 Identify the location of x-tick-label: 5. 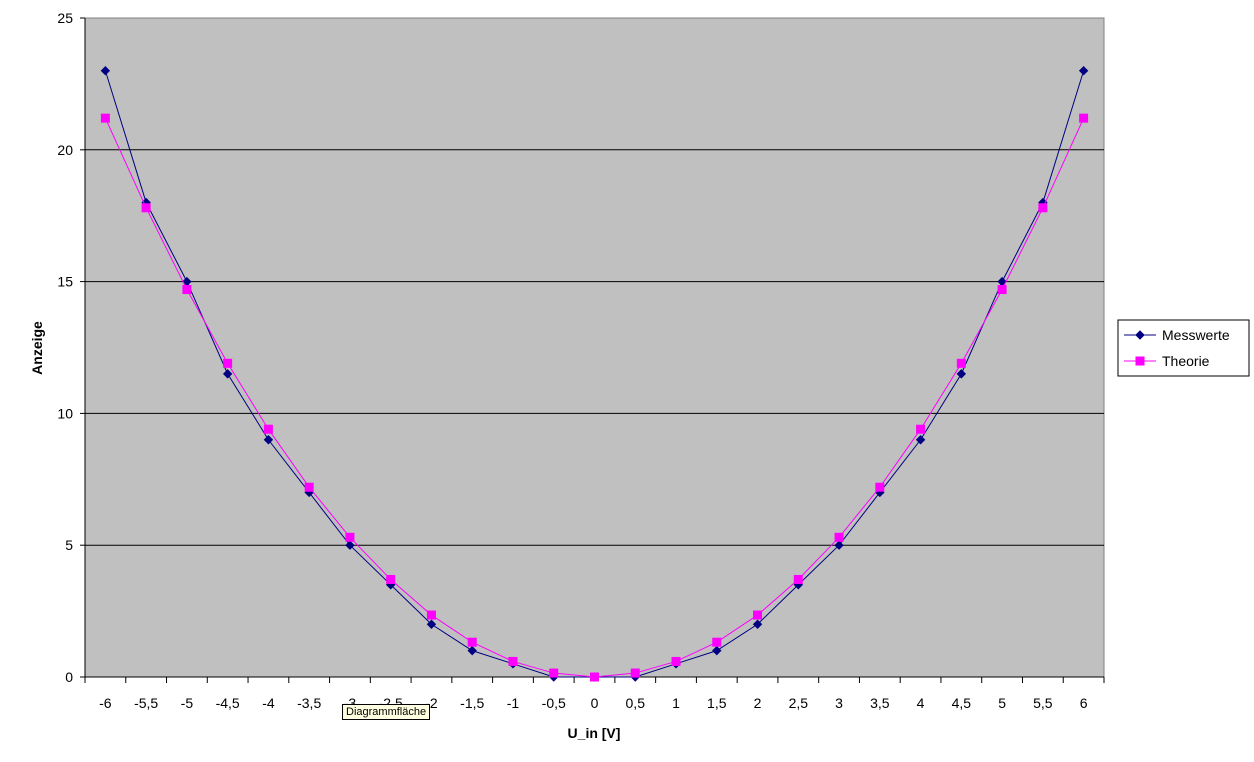
(1002, 703).